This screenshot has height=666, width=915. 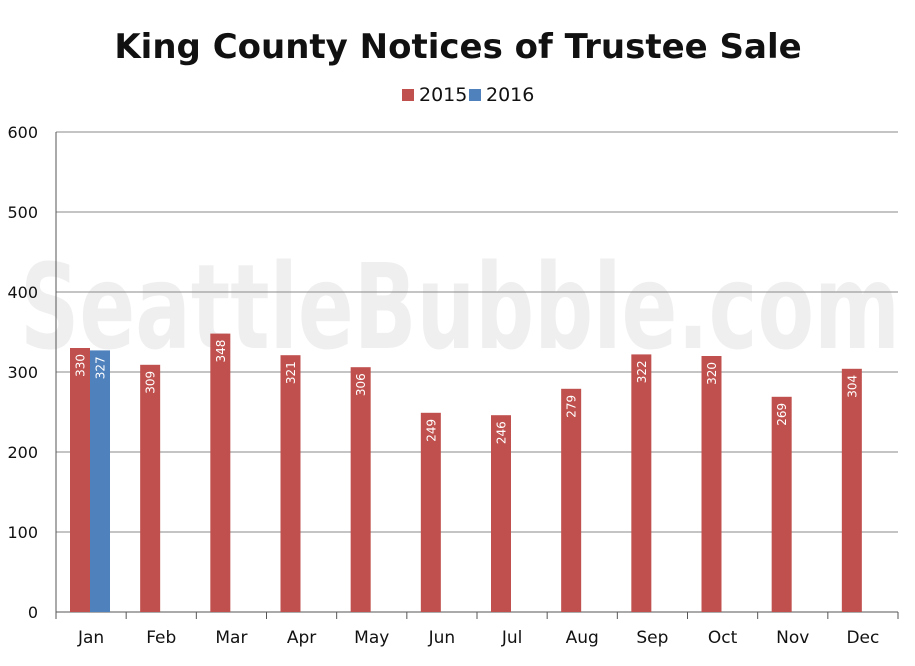 What do you see at coordinates (22, 372) in the screenshot?
I see `y-tick-label: 300` at bounding box center [22, 372].